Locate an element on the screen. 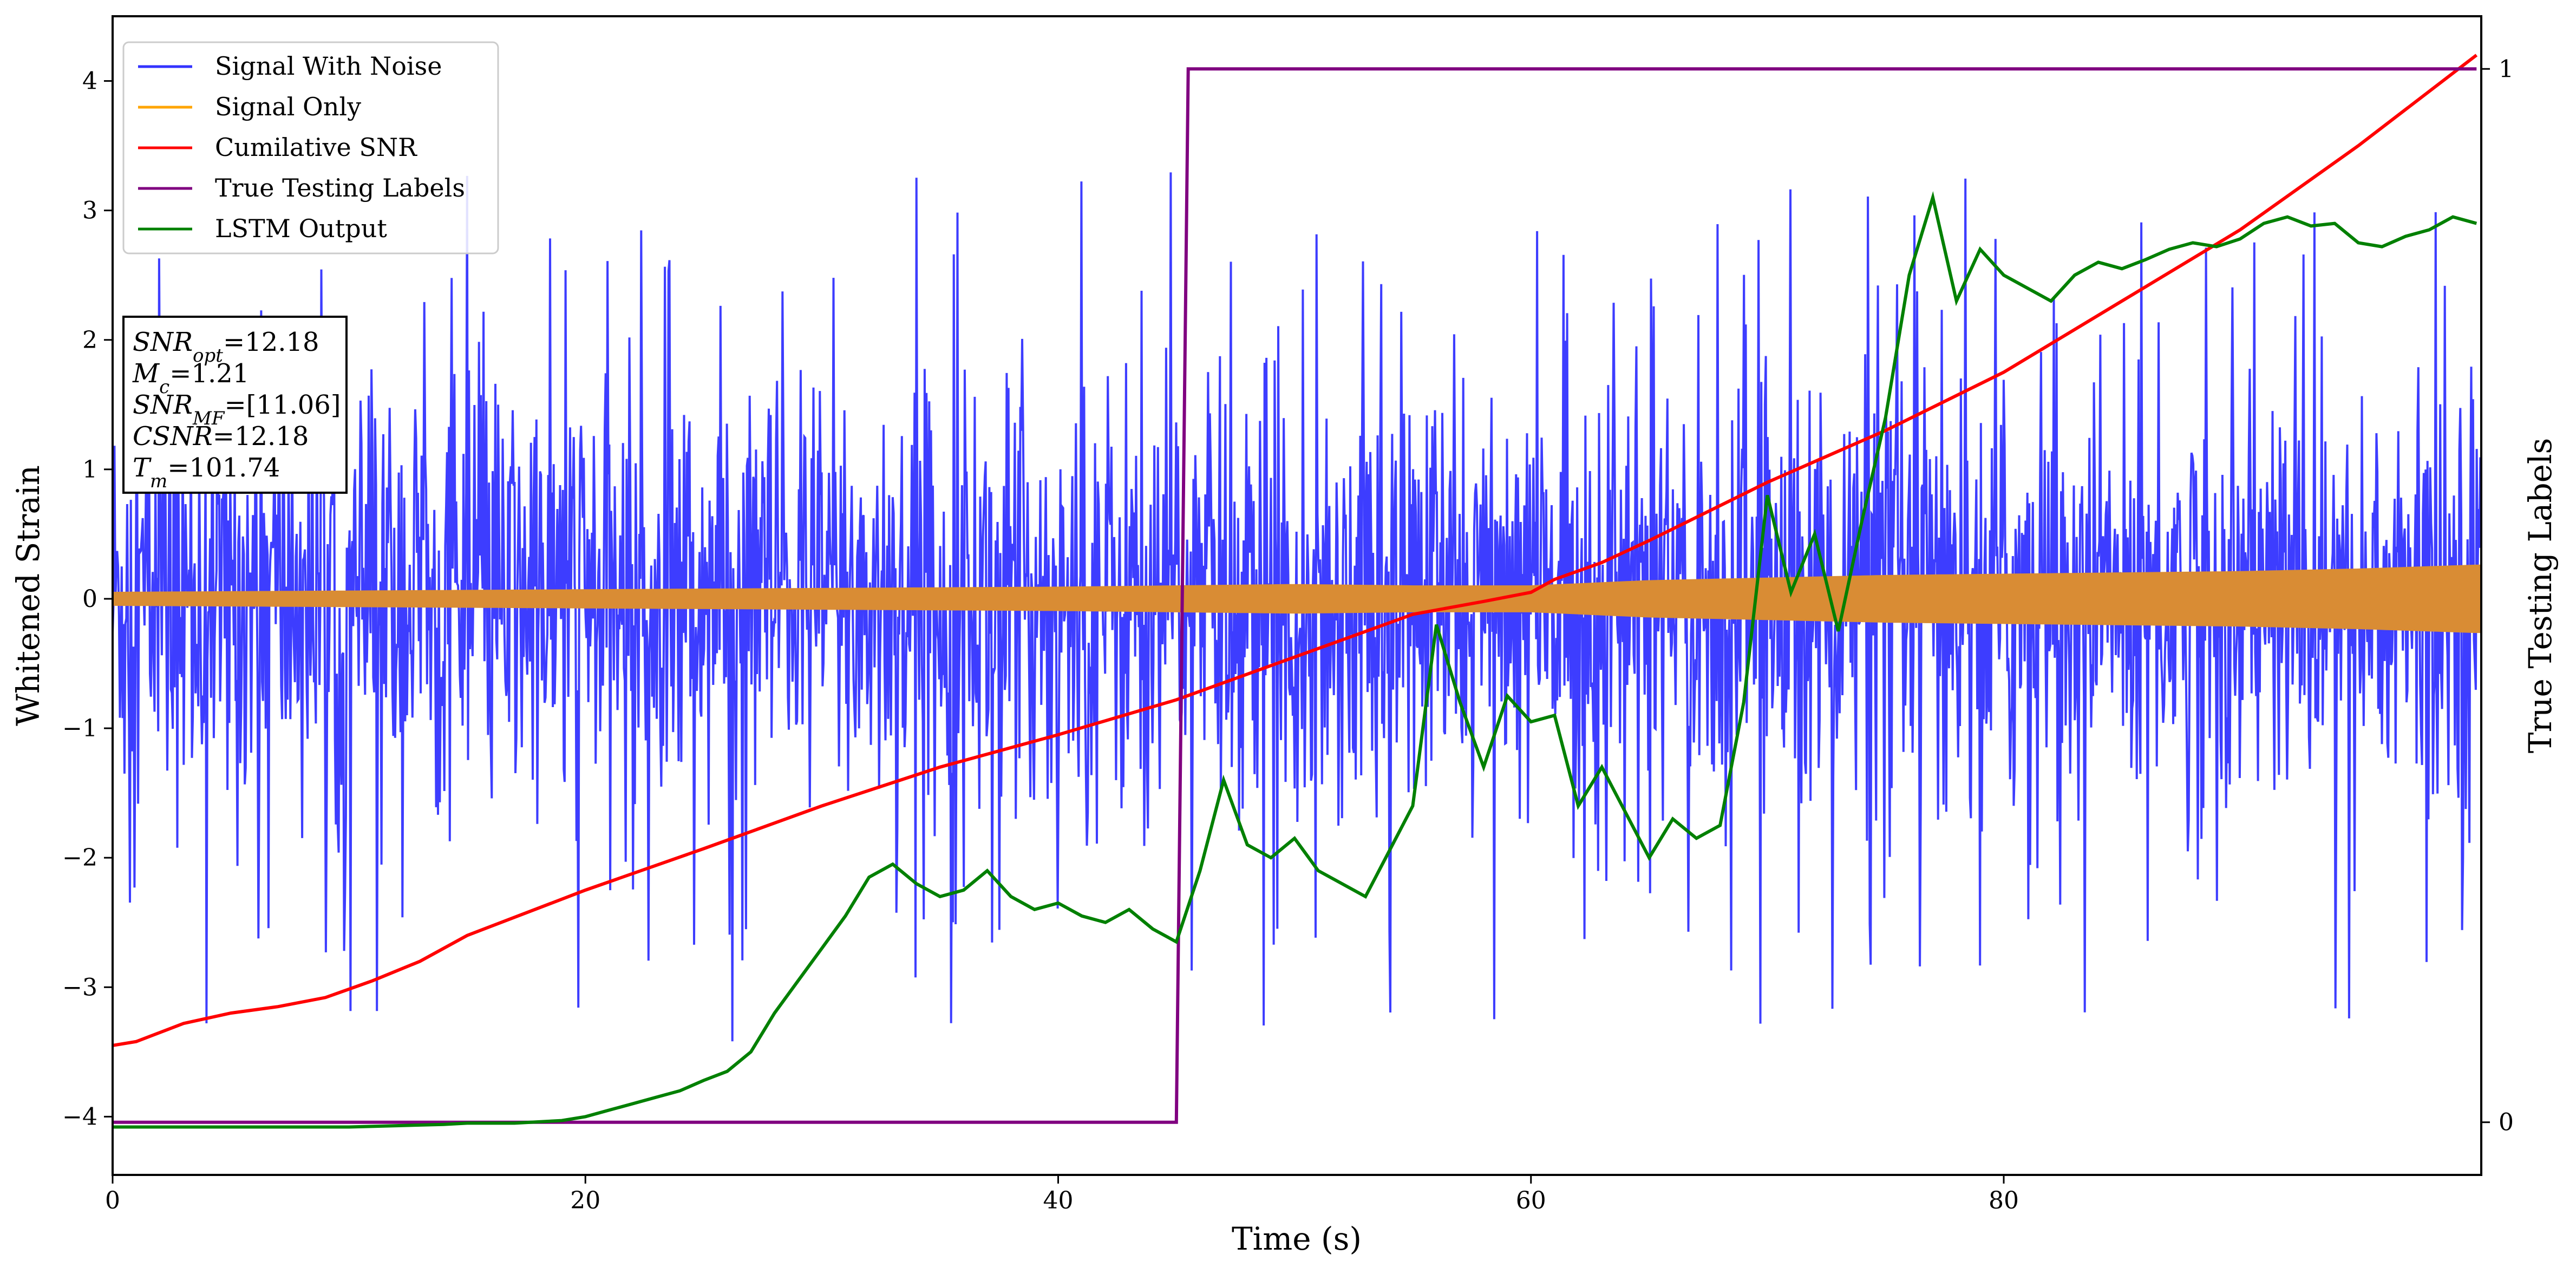 The height and width of the screenshot is (1274, 2576). x-axis-label: Time (s) is located at coordinates (1297, 1238).